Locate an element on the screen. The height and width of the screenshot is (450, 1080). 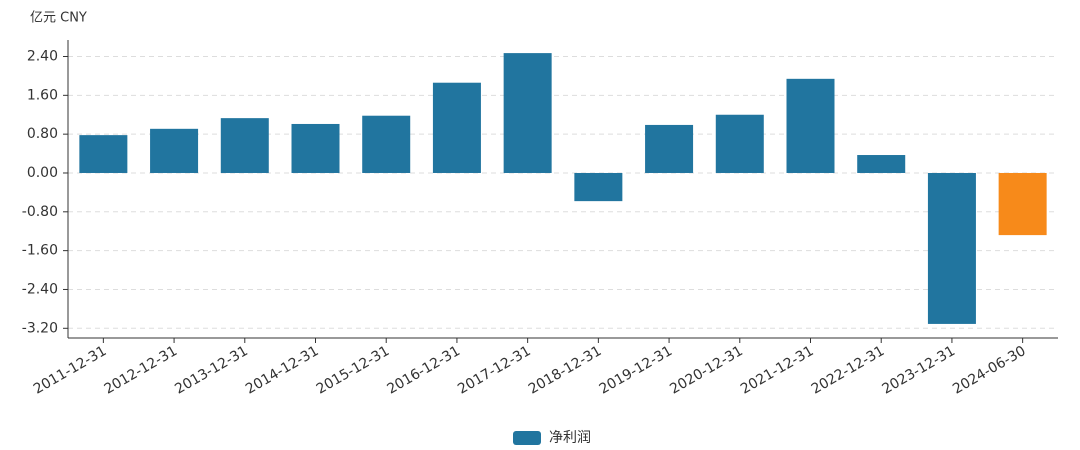
x-tick-label: 2016-12-31 is located at coordinates (423, 370).